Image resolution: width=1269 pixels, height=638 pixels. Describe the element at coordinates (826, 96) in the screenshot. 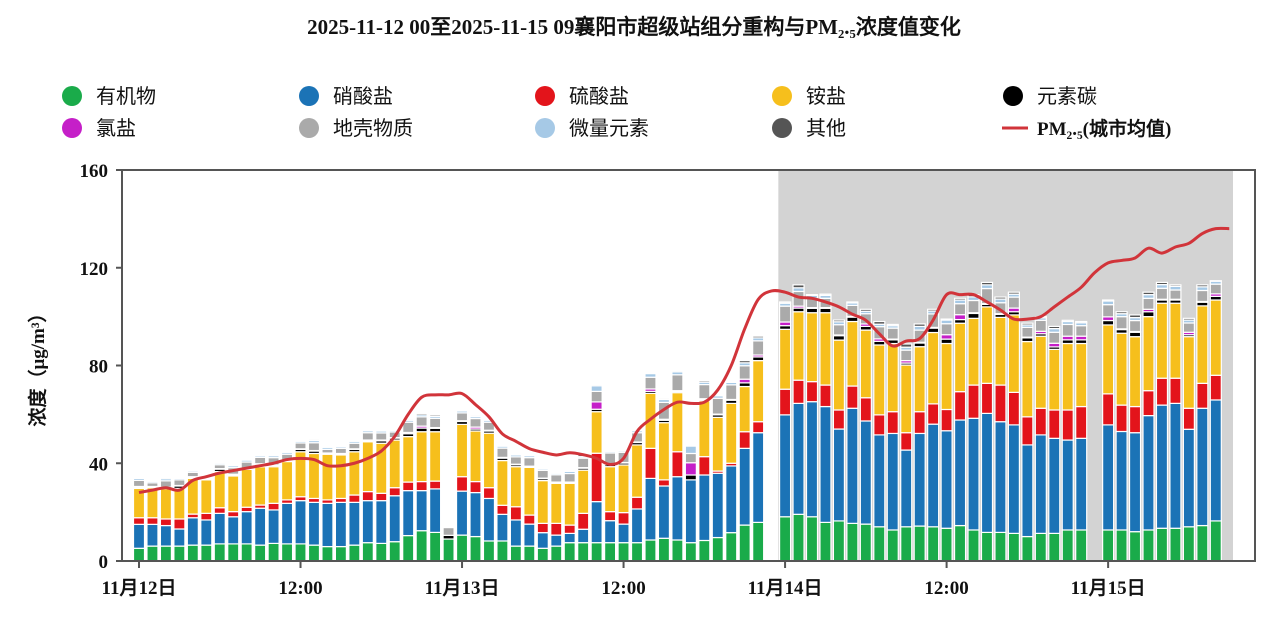

I see `legend-label: 铵盐` at that location.